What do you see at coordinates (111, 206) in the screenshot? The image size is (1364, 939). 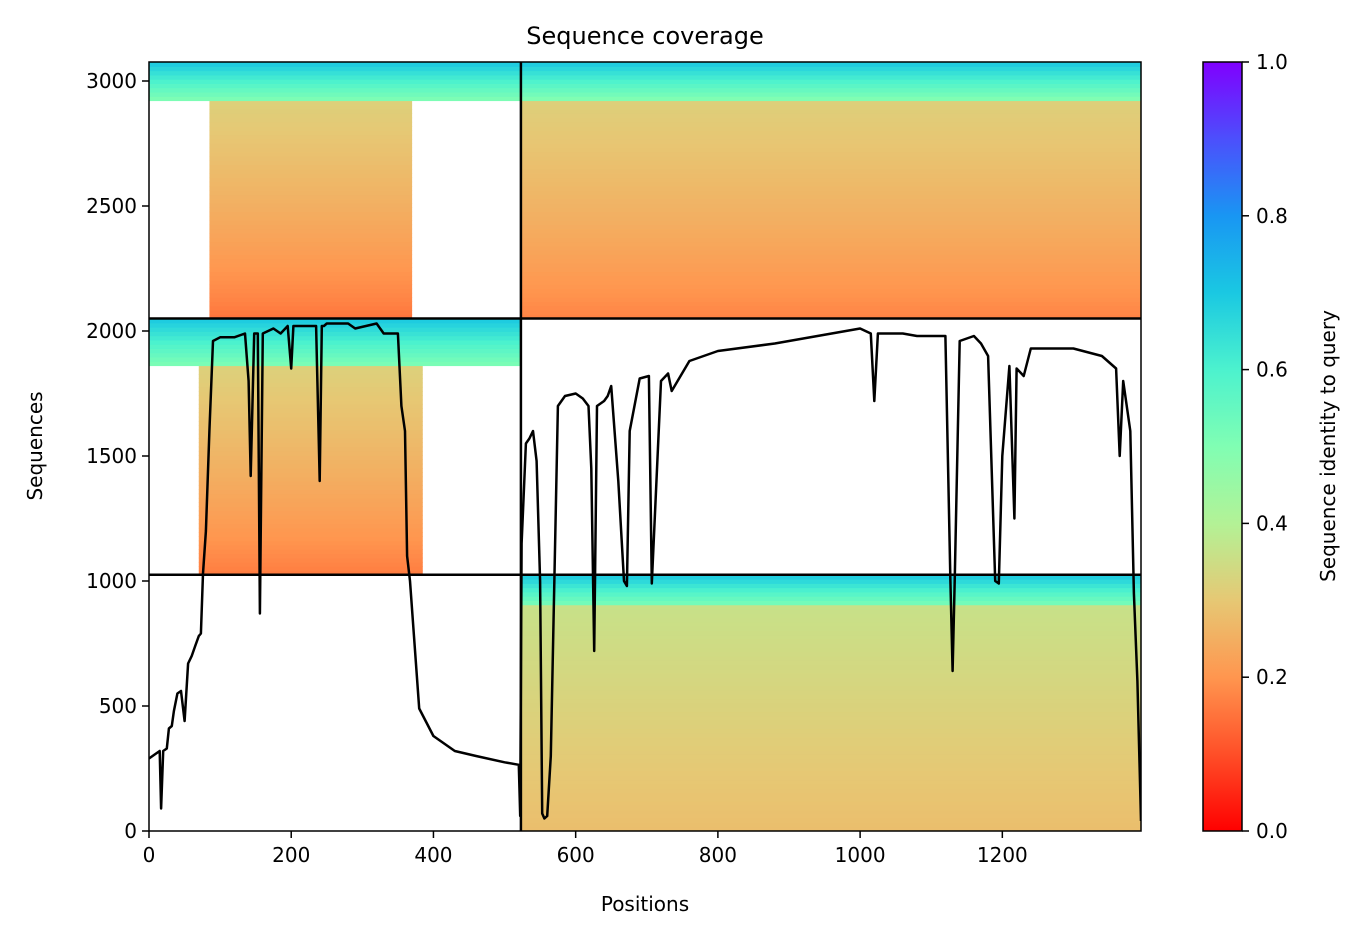 I see `y-tick-label: 2500` at bounding box center [111, 206].